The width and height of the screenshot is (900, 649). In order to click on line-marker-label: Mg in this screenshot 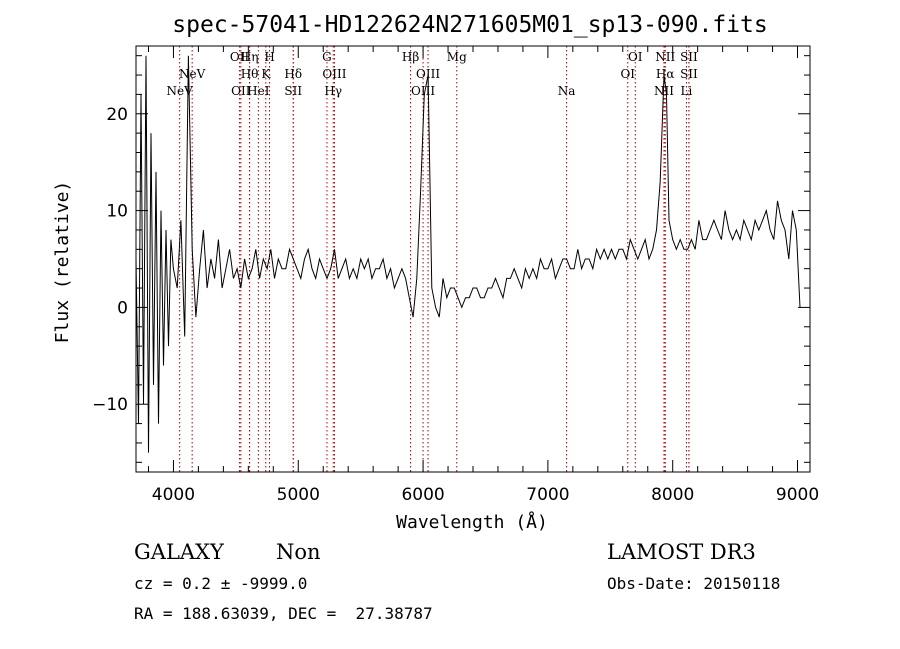, I will do `click(457, 57)`.